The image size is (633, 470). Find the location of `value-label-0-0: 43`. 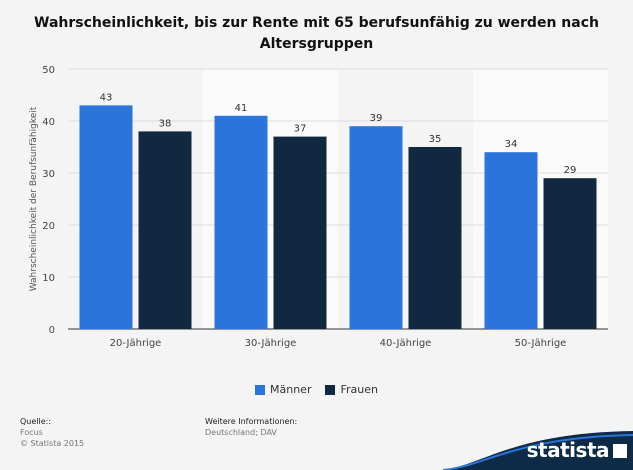

value-label-0-0: 43 is located at coordinates (106, 97).